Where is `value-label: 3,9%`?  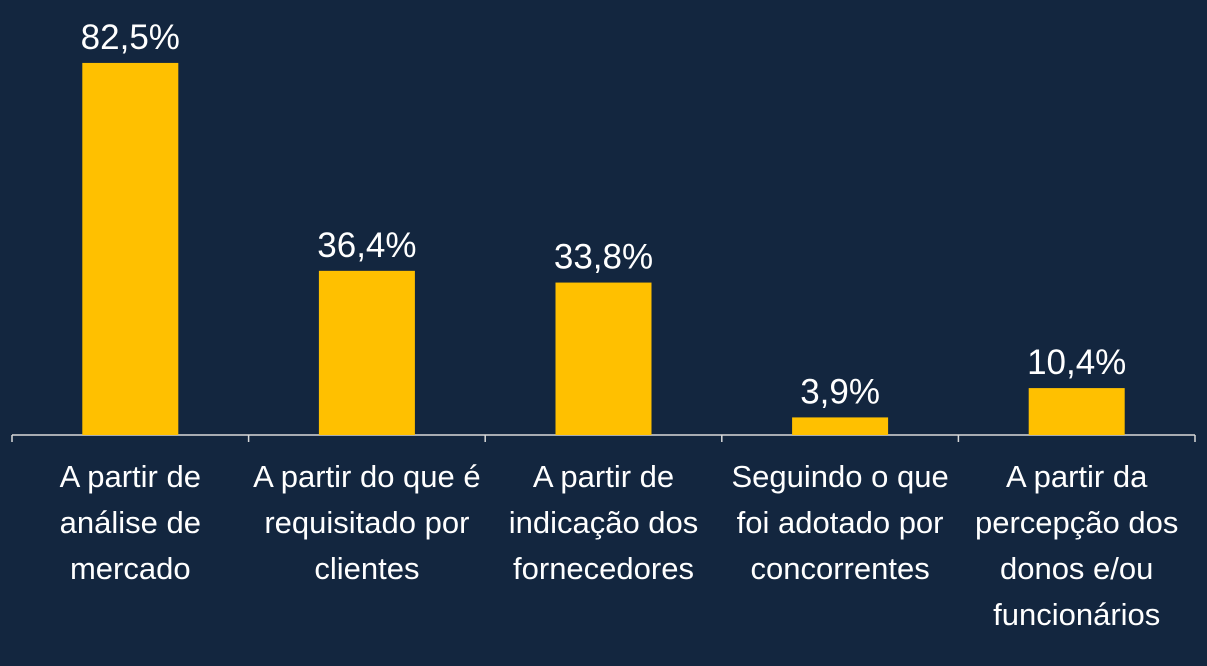 value-label: 3,9% is located at coordinates (840, 391).